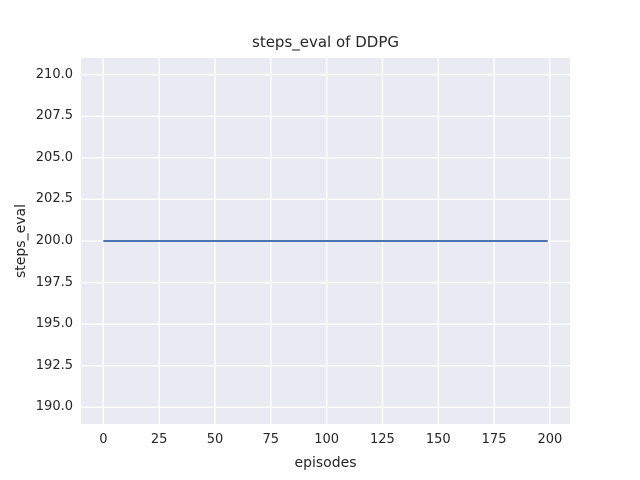 This screenshot has height=480, width=640. I want to click on y-tick-label: 210.0, so click(54, 74).